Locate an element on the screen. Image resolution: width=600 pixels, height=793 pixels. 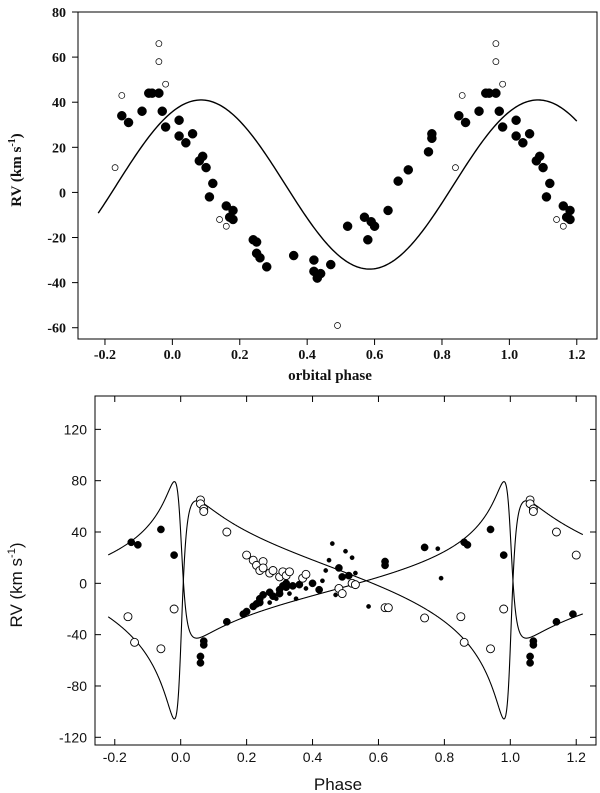
top-x-tick-label: 0.6 is located at coordinates (375, 355).